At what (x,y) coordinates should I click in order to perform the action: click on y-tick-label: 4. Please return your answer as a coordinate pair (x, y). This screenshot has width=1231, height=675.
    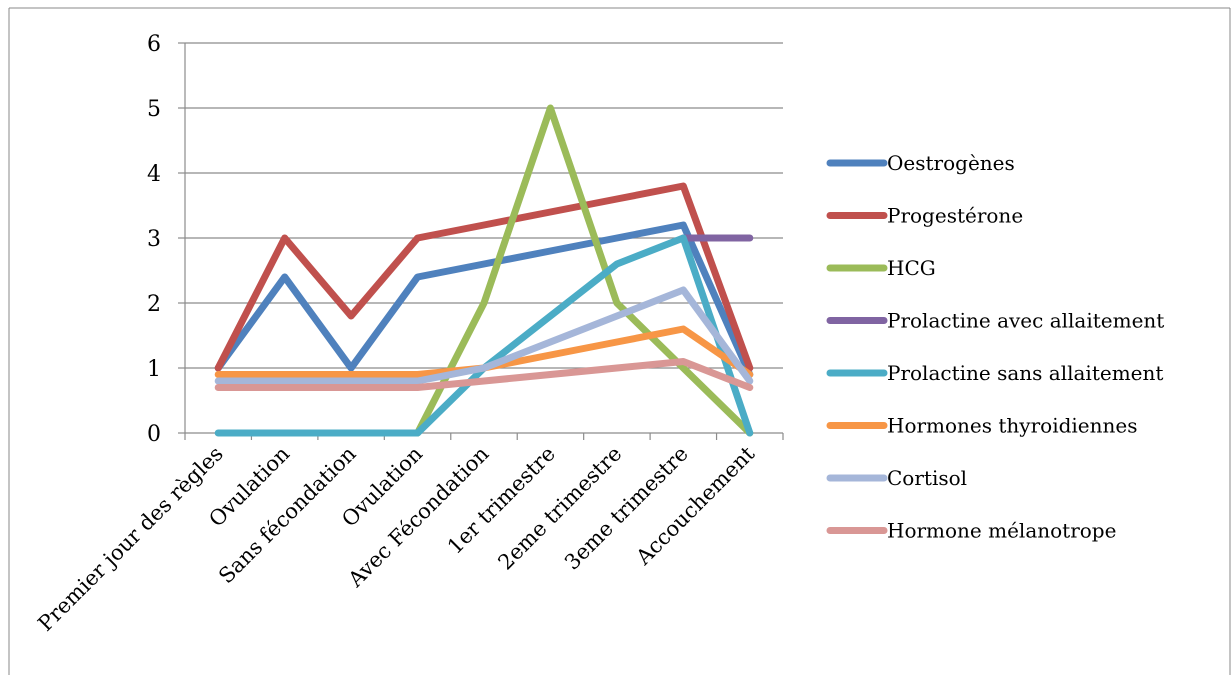
    Looking at the image, I should click on (154, 174).